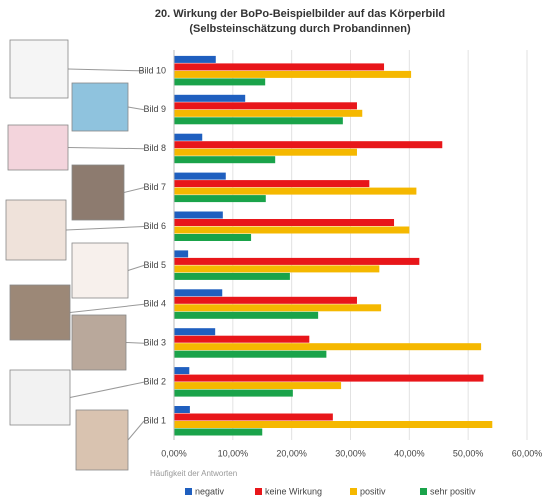  What do you see at coordinates (300, 29) in the screenshot?
I see `chart-subtitle: (Selbsteinschätzung durch Probandinnen)` at bounding box center [300, 29].